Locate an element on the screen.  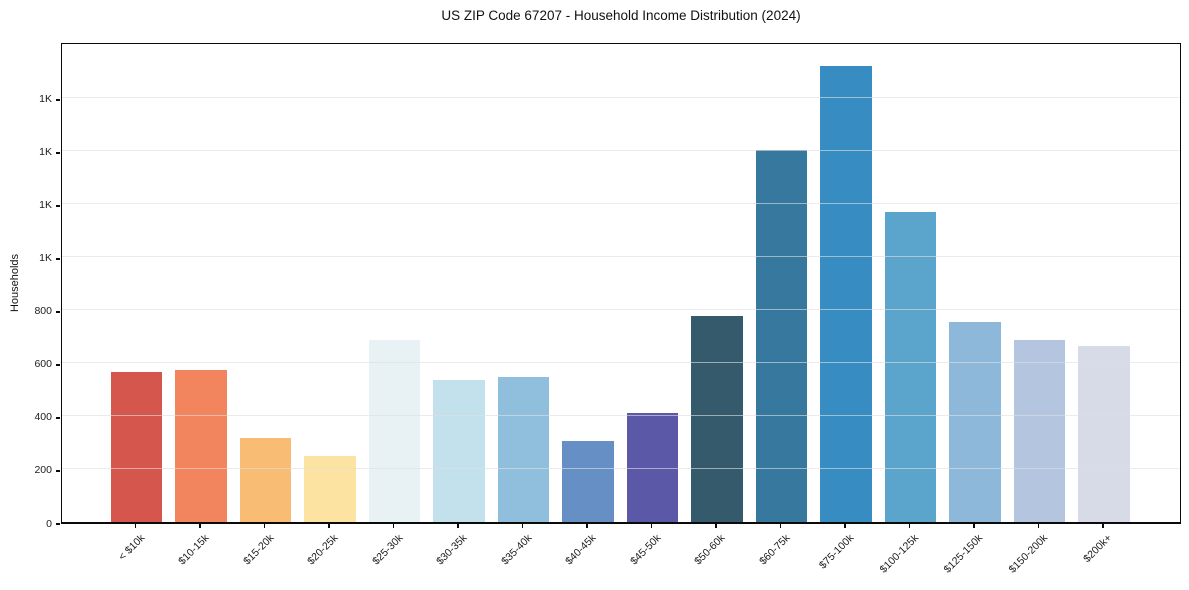
bar-$30-35k is located at coordinates (459, 451).